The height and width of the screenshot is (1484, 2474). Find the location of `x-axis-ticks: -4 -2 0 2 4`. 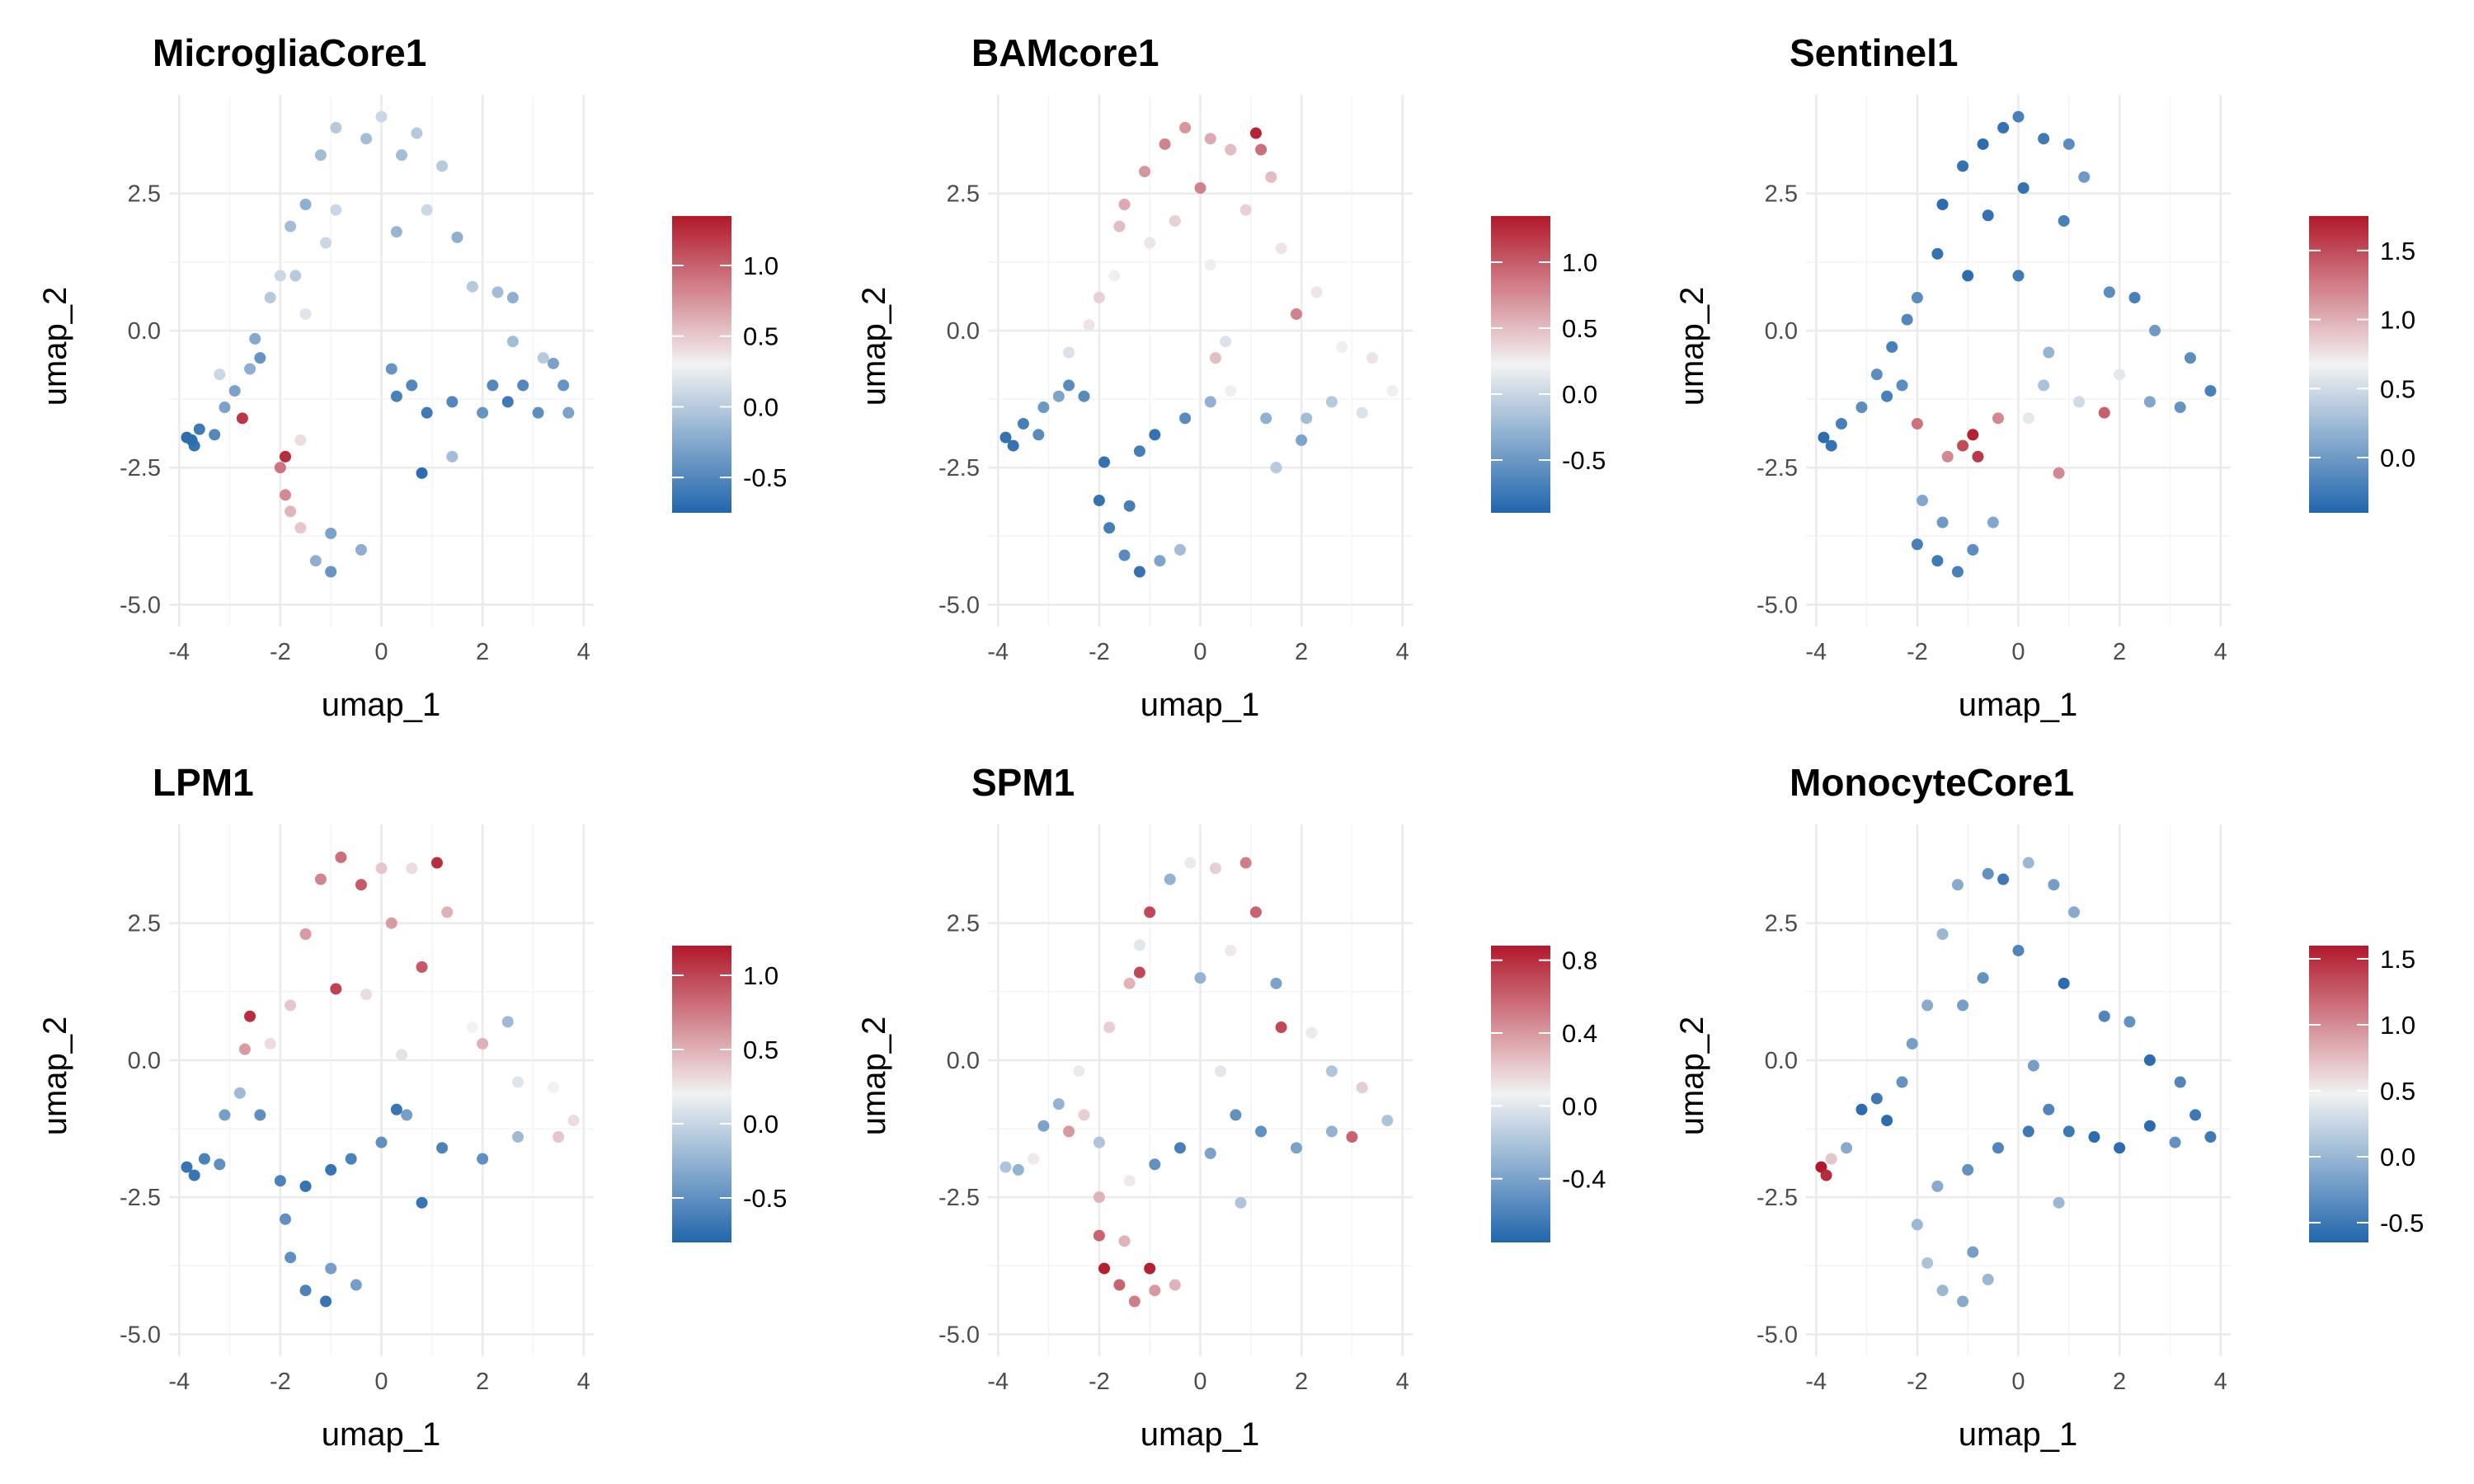

x-axis-ticks: -4 -2 0 2 4 is located at coordinates (379, 1382).